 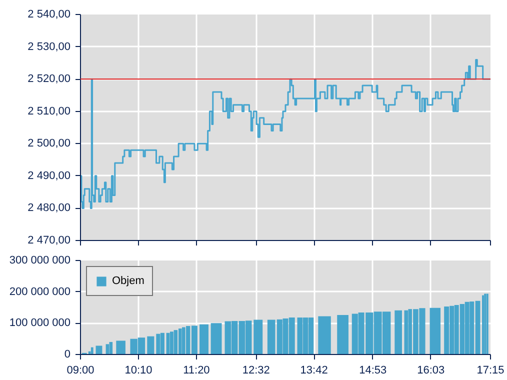 What do you see at coordinates (49, 208) in the screenshot?
I see `y-tick-label: 2 480,00` at bounding box center [49, 208].